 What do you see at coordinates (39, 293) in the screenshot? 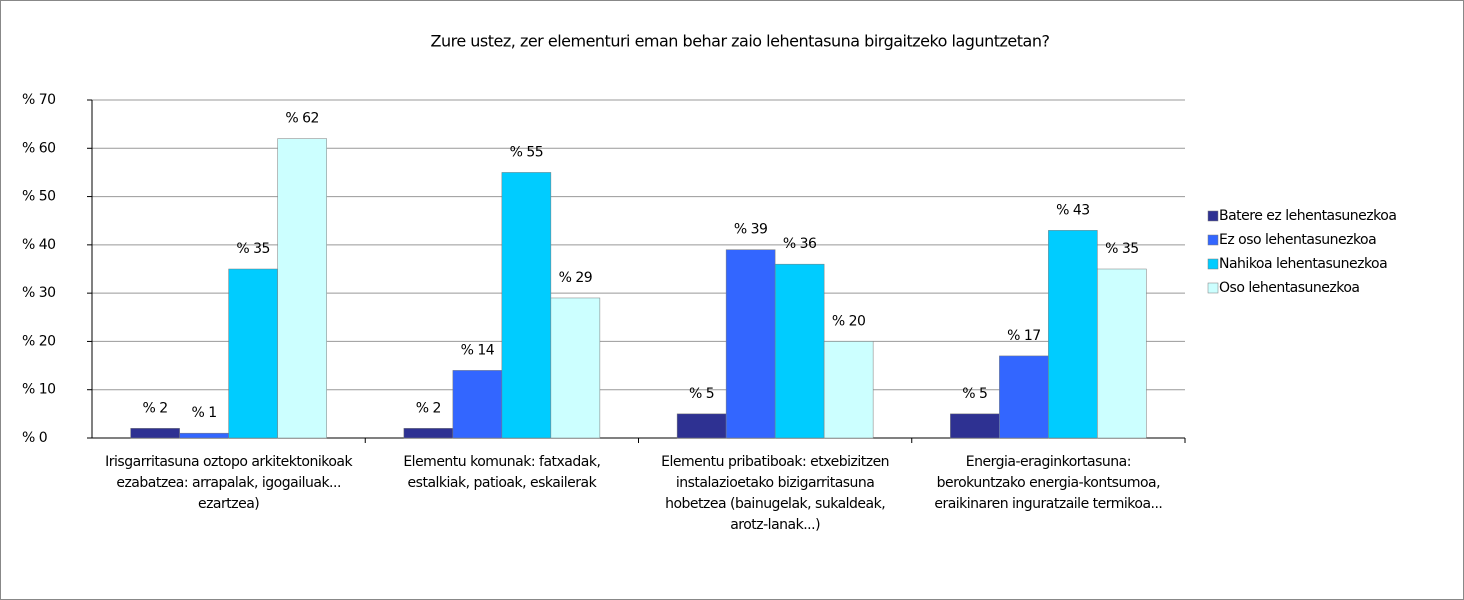
I see `y-tick-label: % 30` at bounding box center [39, 293].